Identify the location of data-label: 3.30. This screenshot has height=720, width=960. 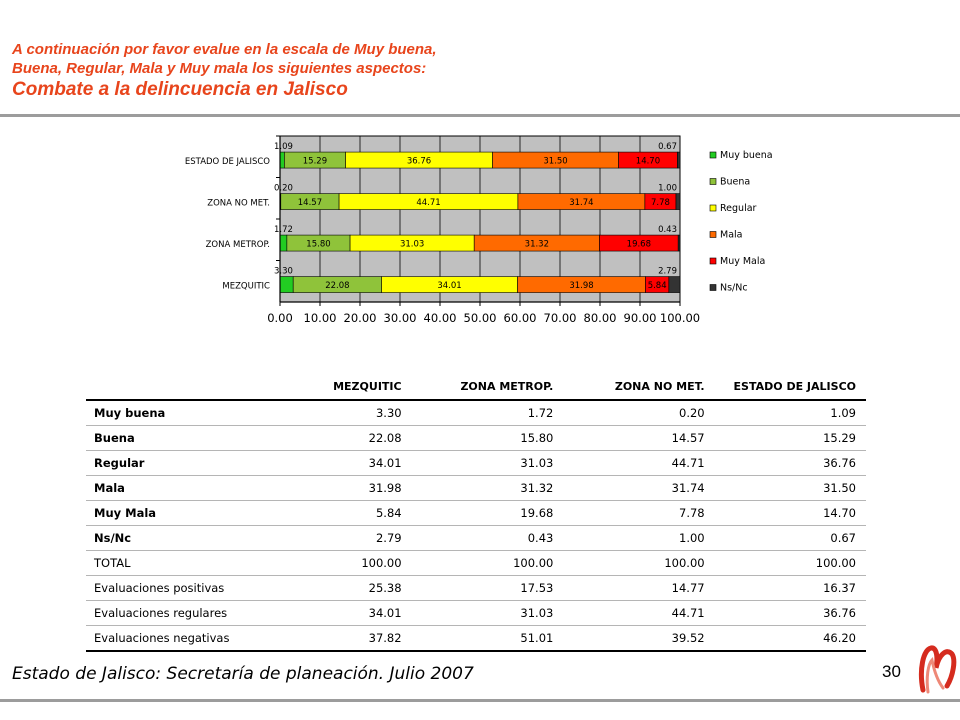
(283, 272).